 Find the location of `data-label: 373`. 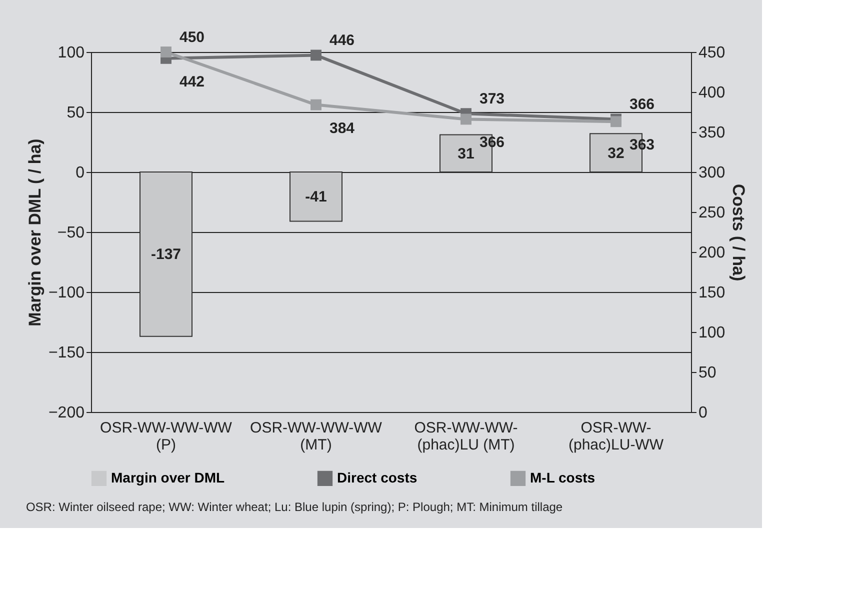

data-label: 373 is located at coordinates (492, 99).